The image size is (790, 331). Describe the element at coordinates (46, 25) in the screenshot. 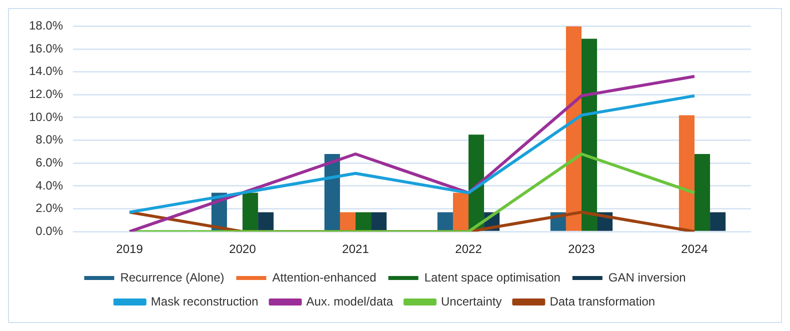

I see `y-tick-label: 18.0%` at that location.